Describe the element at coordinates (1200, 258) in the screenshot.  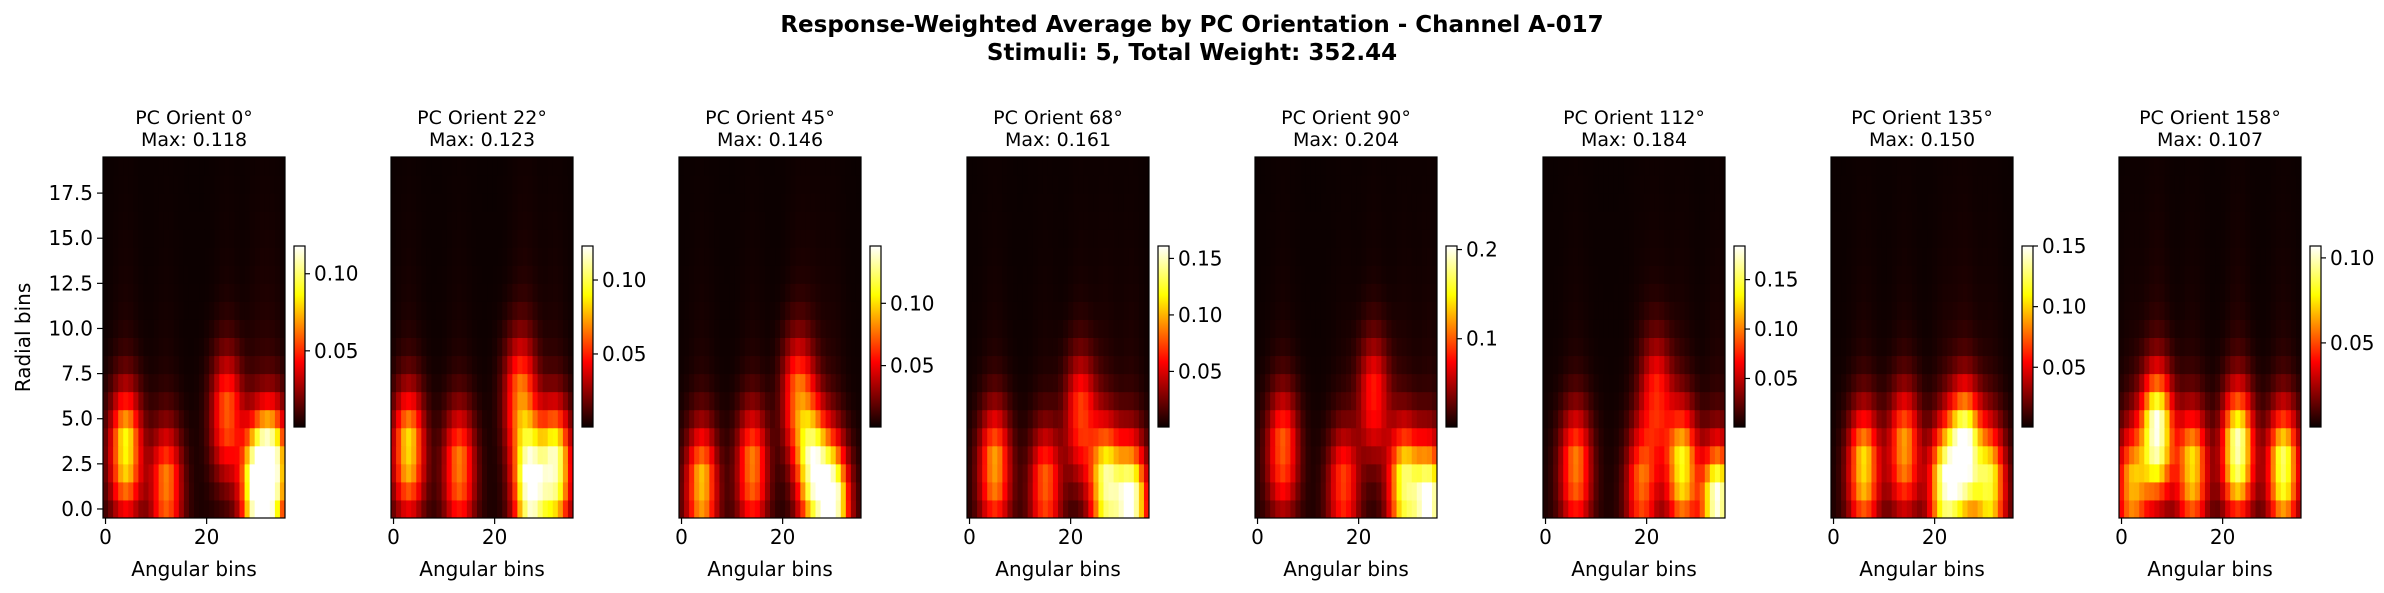
I see `colorbar-tick-label: 0.15` at that location.